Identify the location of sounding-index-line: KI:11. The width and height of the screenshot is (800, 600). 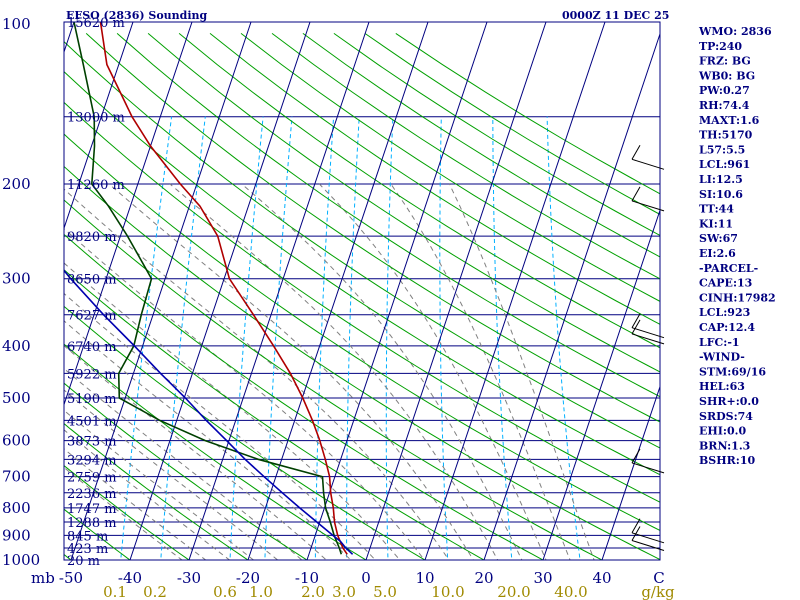
(716, 223).